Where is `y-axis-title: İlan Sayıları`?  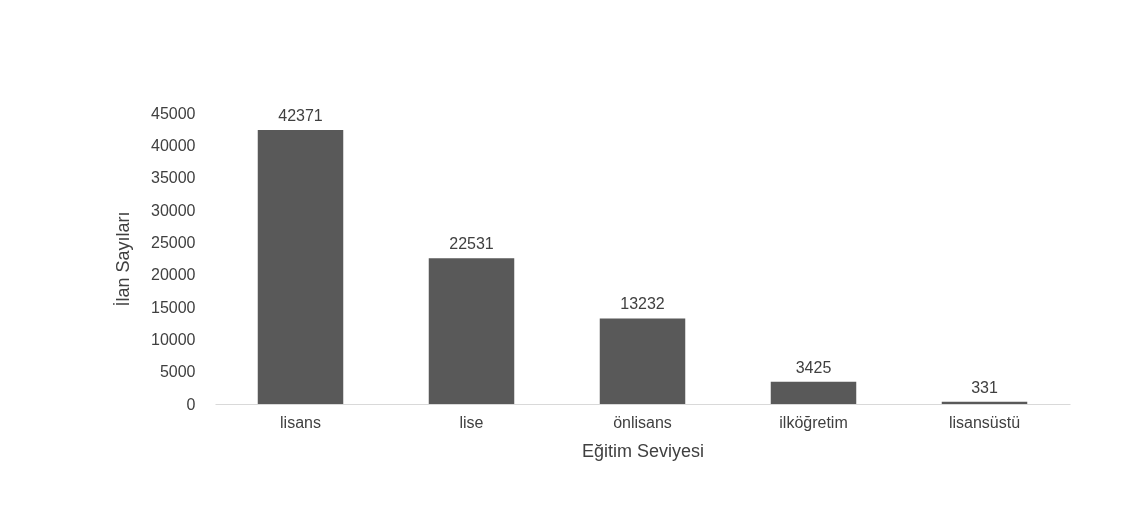 y-axis-title: İlan Sayıları is located at coordinates (123, 259).